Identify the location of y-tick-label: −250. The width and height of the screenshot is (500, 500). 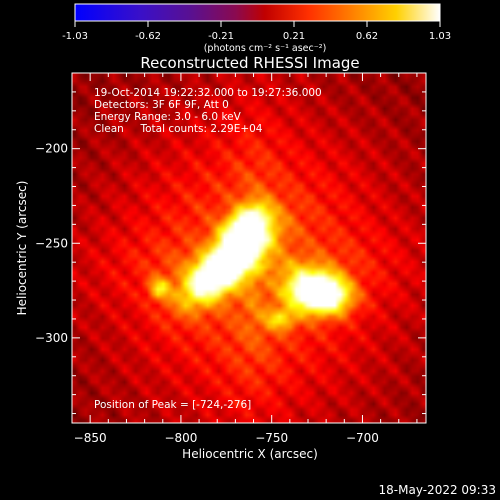
(51, 243).